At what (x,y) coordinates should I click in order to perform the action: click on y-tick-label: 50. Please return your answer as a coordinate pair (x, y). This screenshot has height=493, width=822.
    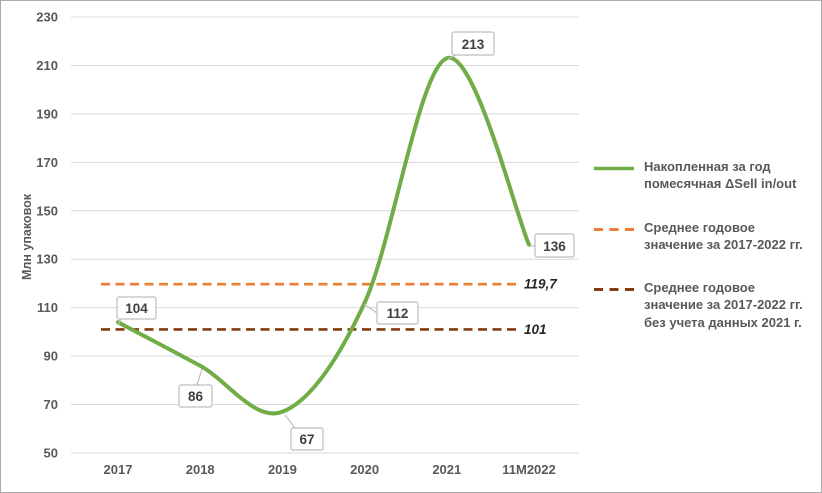
    Looking at the image, I should click on (51, 453).